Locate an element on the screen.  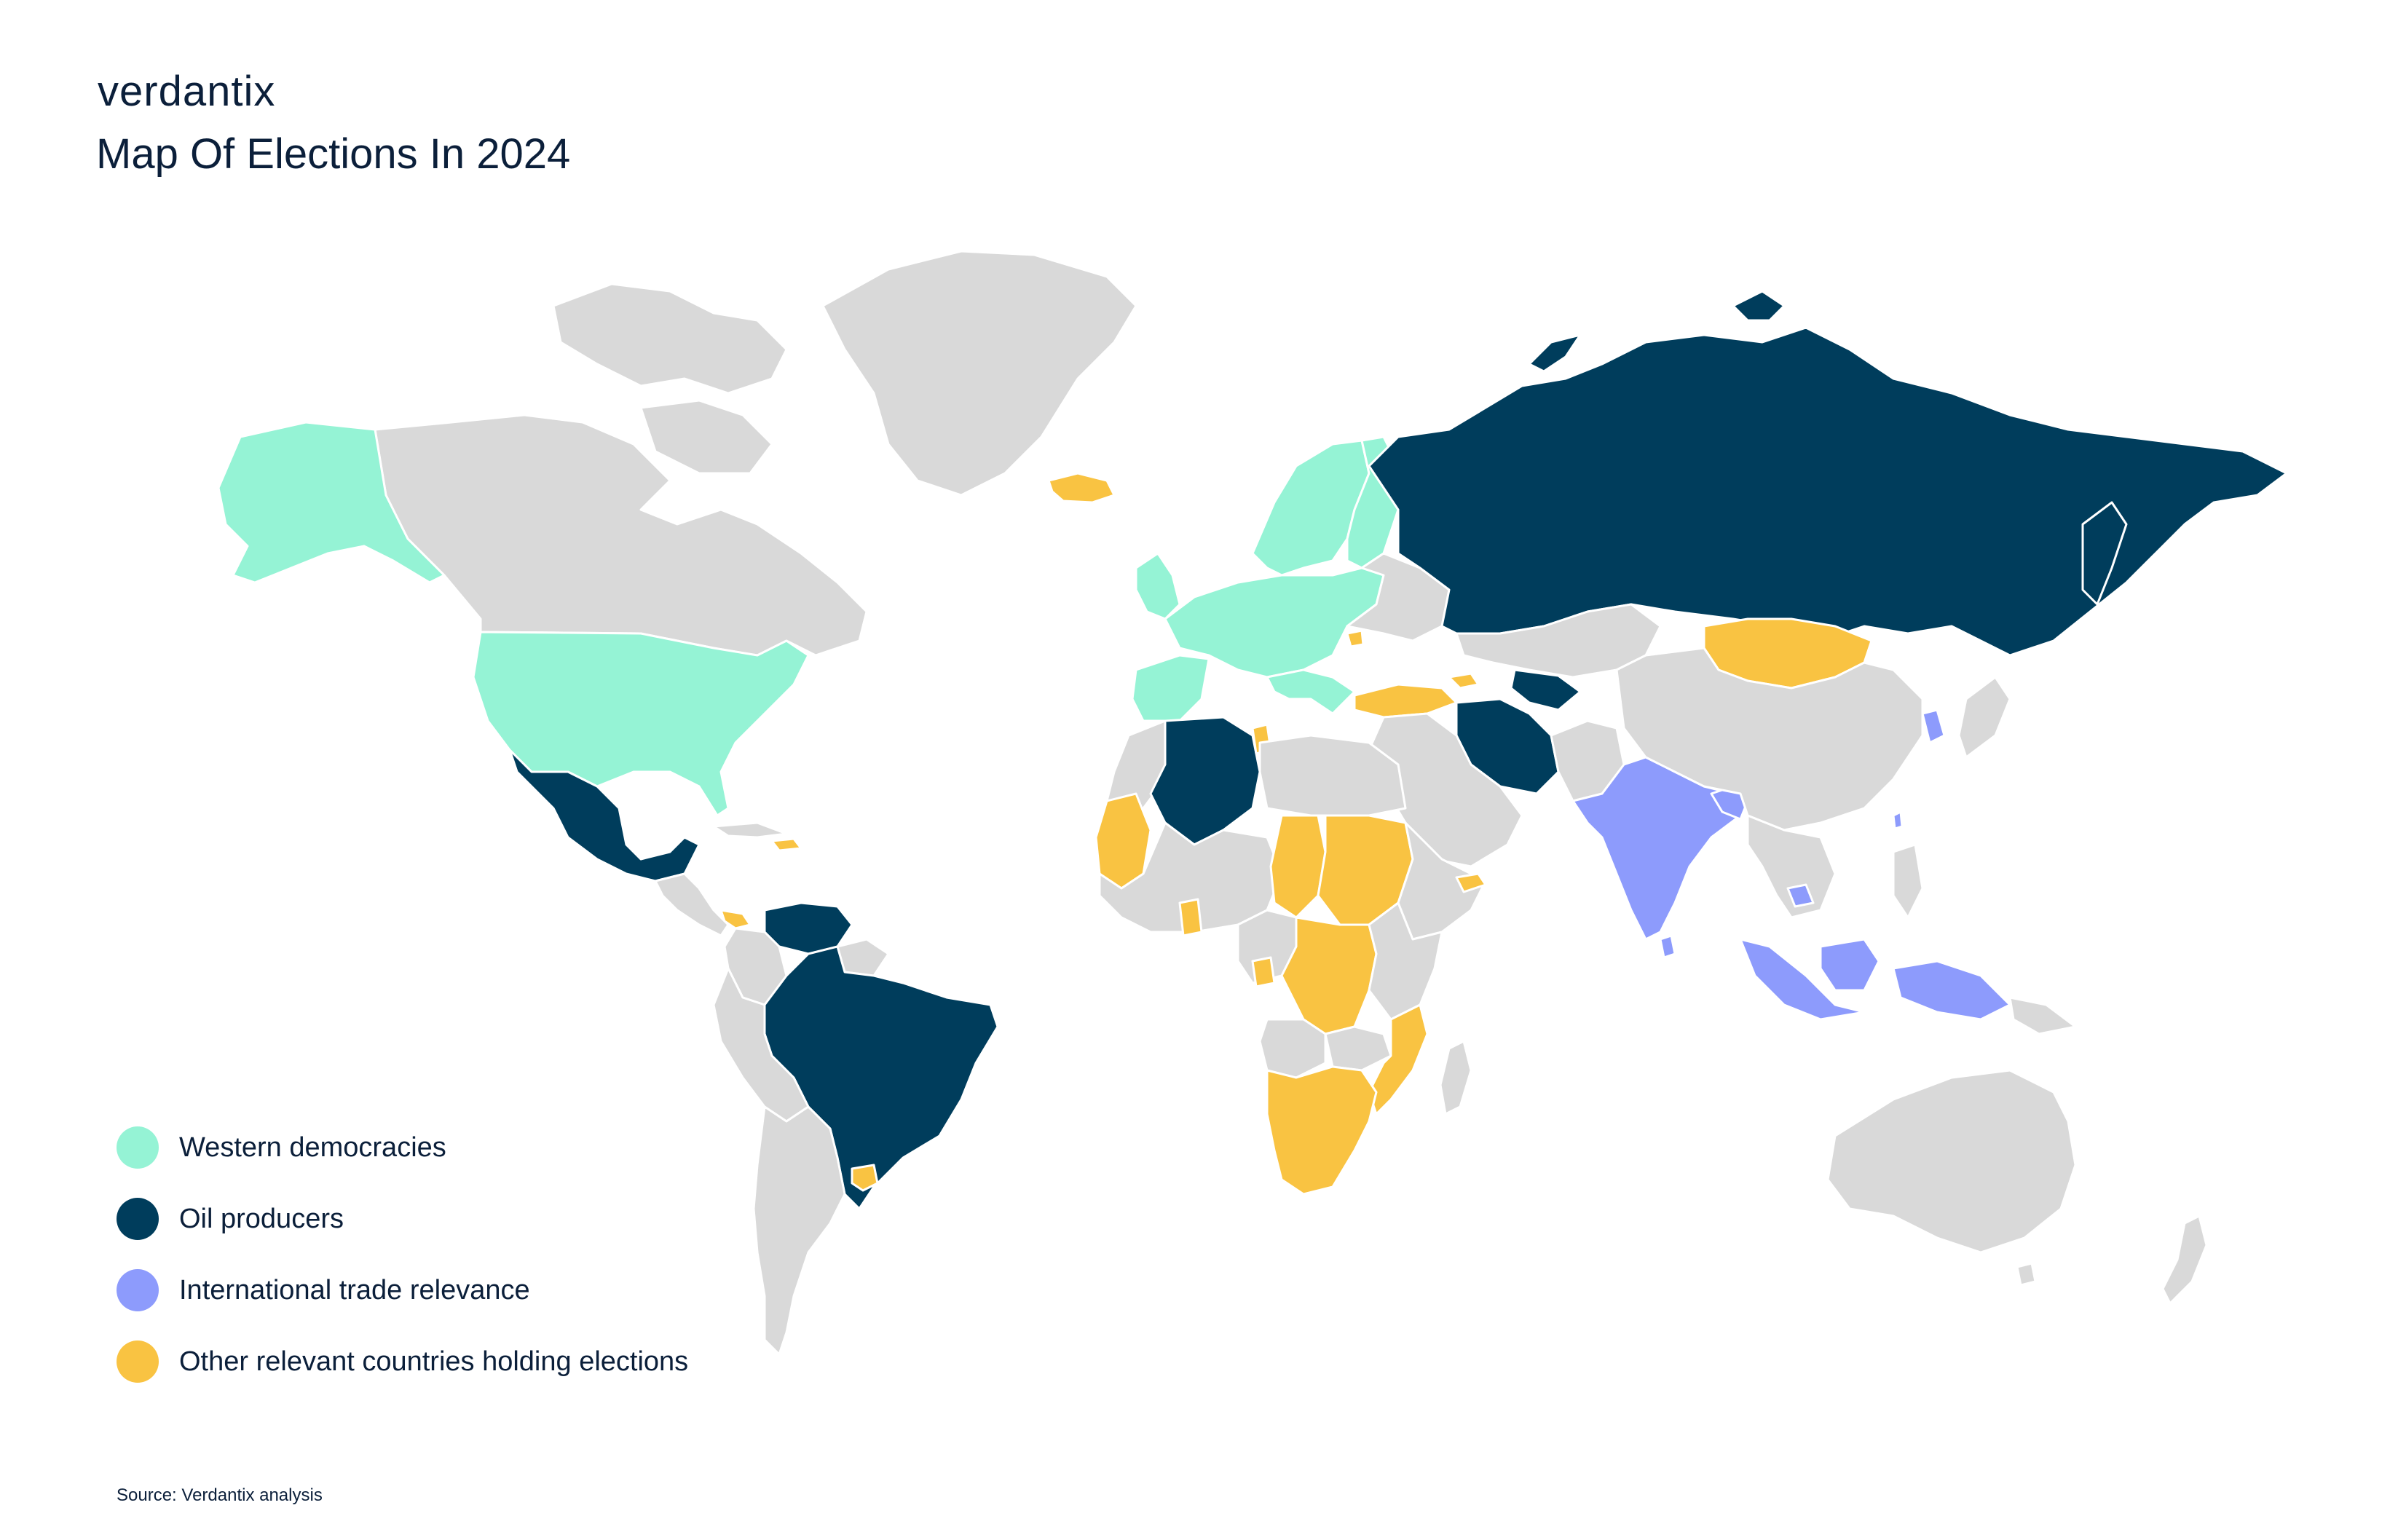
region-uruguay is located at coordinates (865, 1178).